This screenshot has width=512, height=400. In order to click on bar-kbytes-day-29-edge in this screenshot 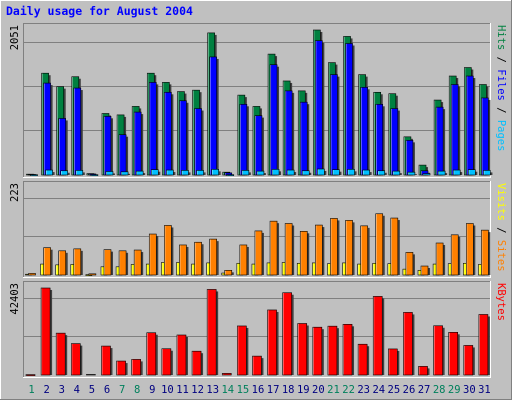, I will do `click(453, 354)`.